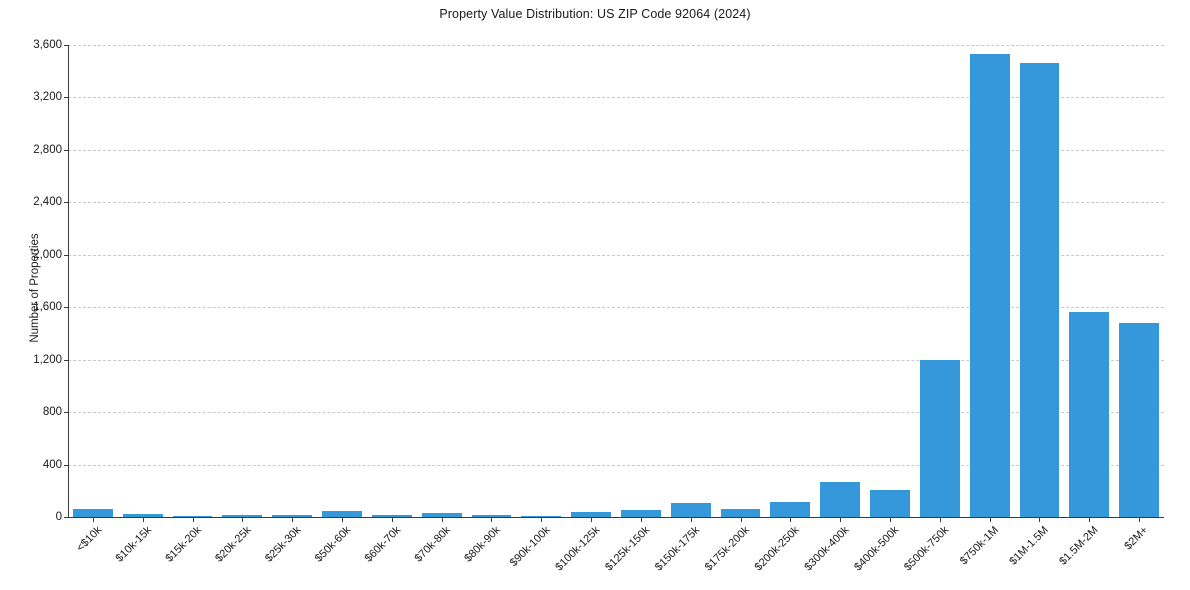 The height and width of the screenshot is (590, 1190). What do you see at coordinates (47, 97) in the screenshot?
I see `y-tick-label: 3,200` at bounding box center [47, 97].